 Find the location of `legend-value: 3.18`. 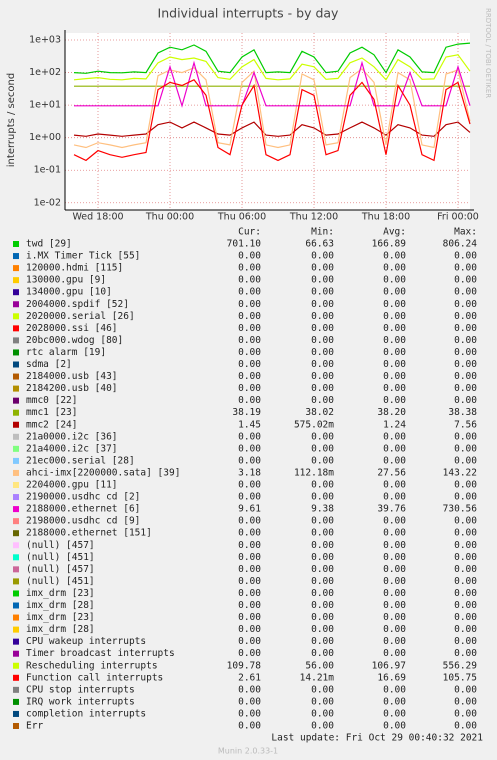

legend-value: 3.18 is located at coordinates (249, 472).